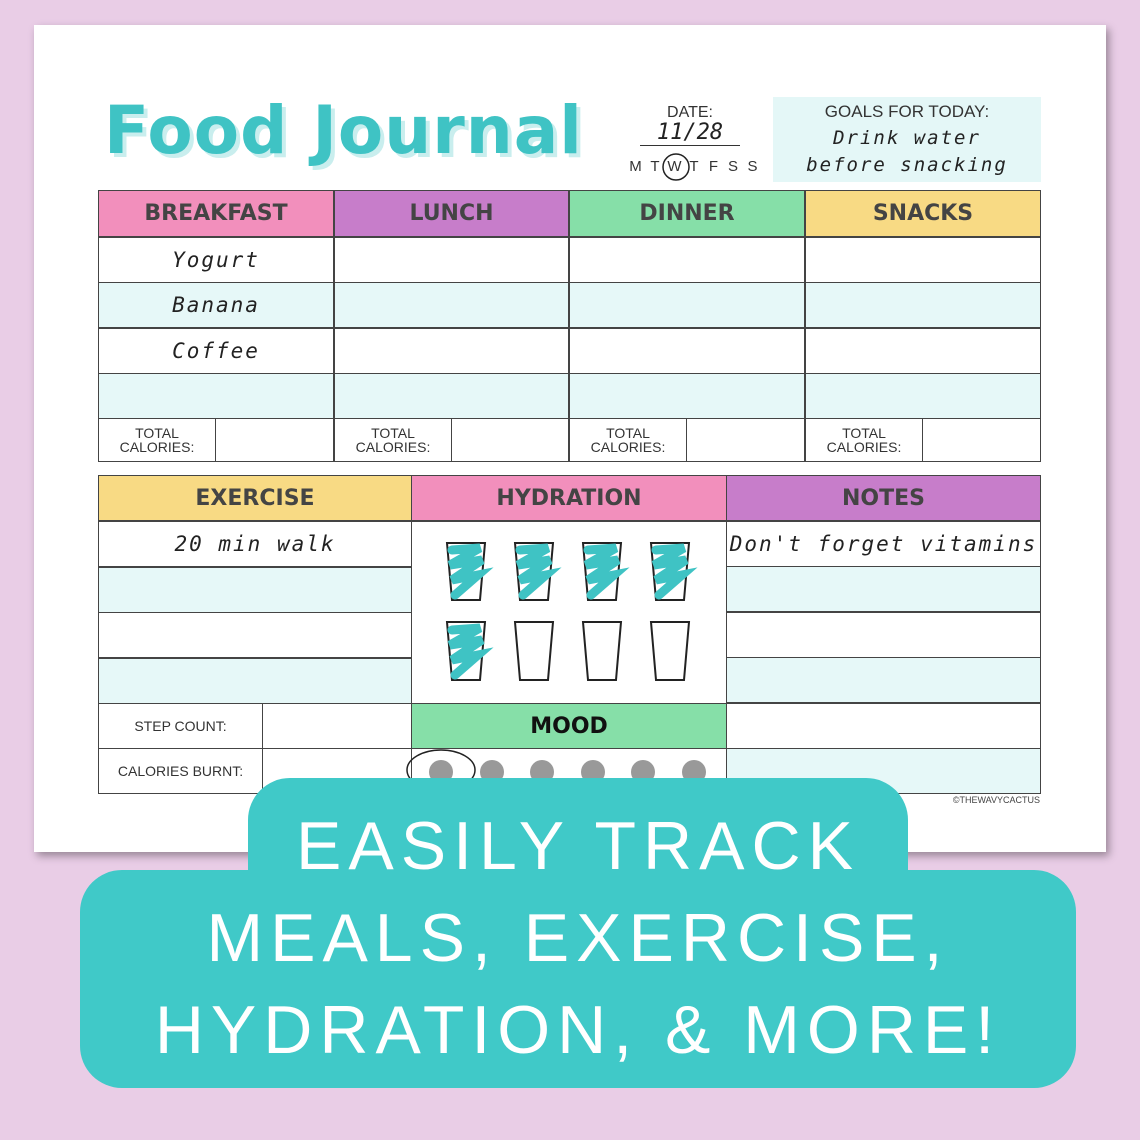  I want to click on banner-line: MEALS, EXERCISE,, so click(578, 938).